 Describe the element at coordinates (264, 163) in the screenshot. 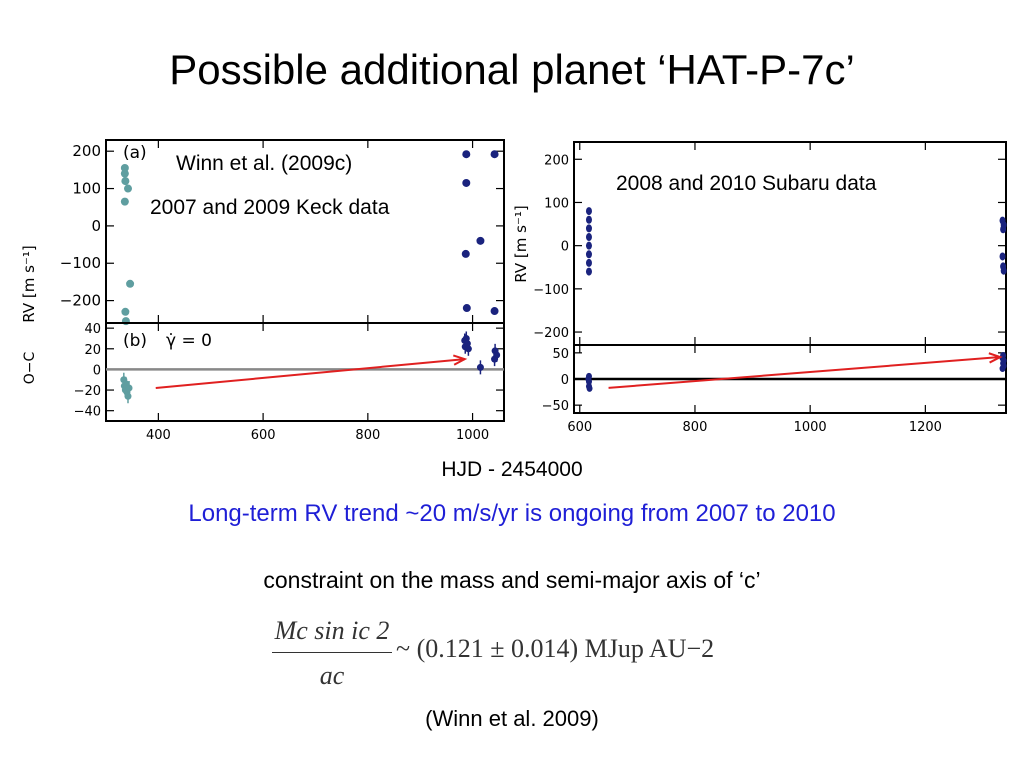

I see `keck-citation-note: Winn et al. (2009c)` at that location.